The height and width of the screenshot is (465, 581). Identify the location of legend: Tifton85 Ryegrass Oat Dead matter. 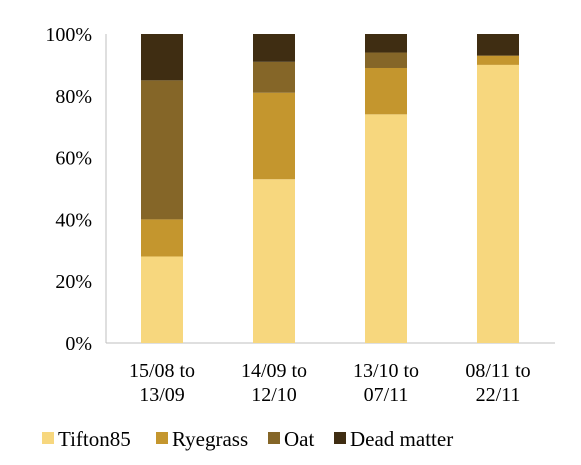
(247, 439).